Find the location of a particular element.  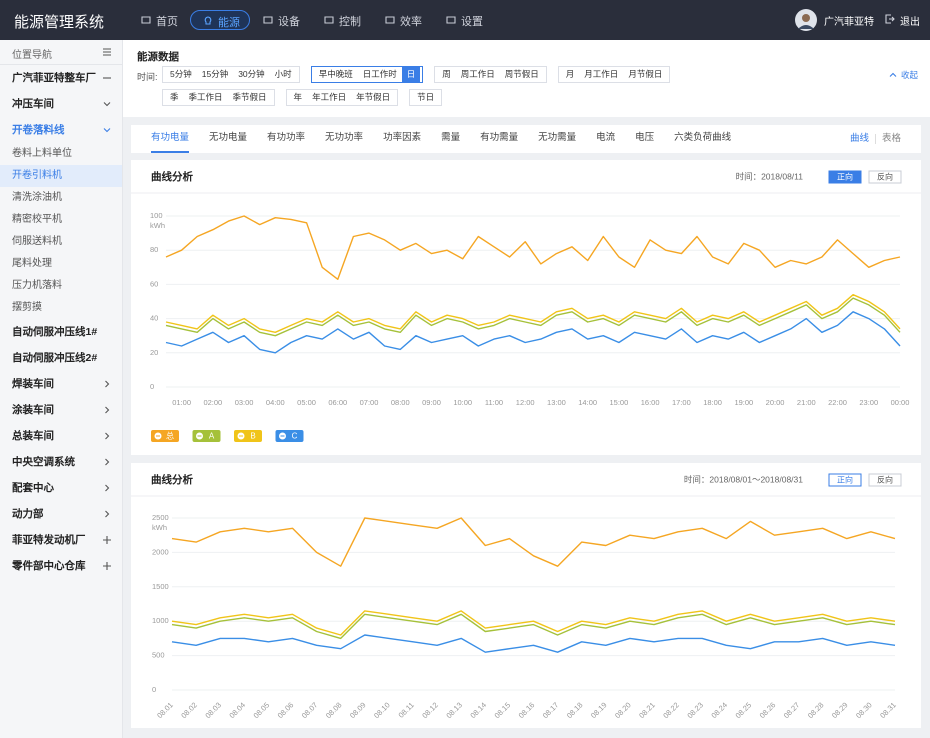

sidebar-item-label: 菲亚特发动机厂 is located at coordinates (49, 540).